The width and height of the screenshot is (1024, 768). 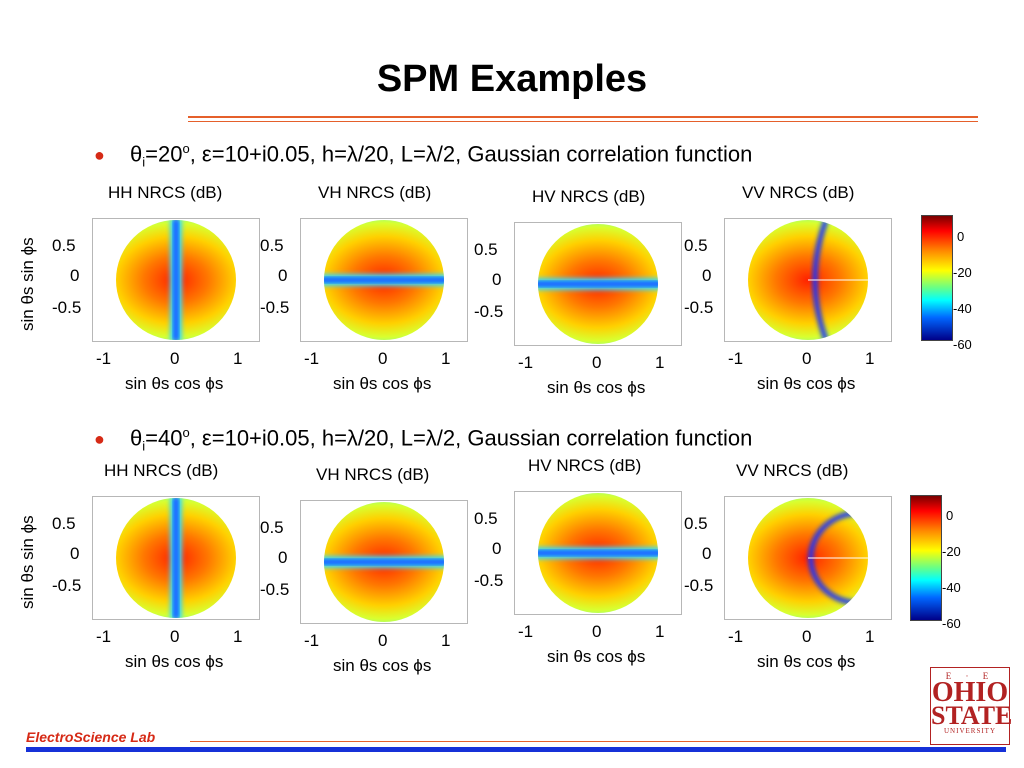 I want to click on y-axis-label: sin θs sin ϕs, so click(x=27, y=562).